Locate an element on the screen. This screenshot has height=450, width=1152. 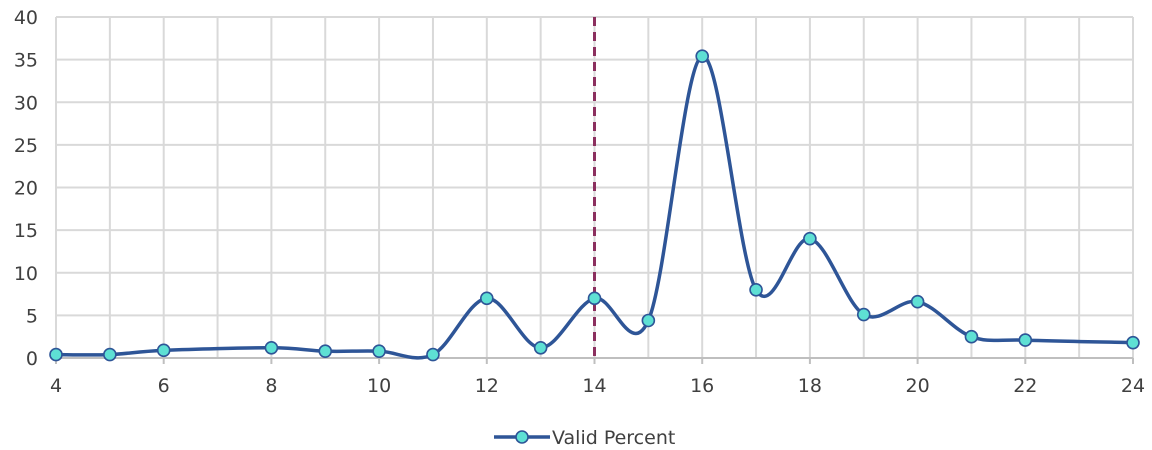
legend: Valid Percent is located at coordinates (584, 438).